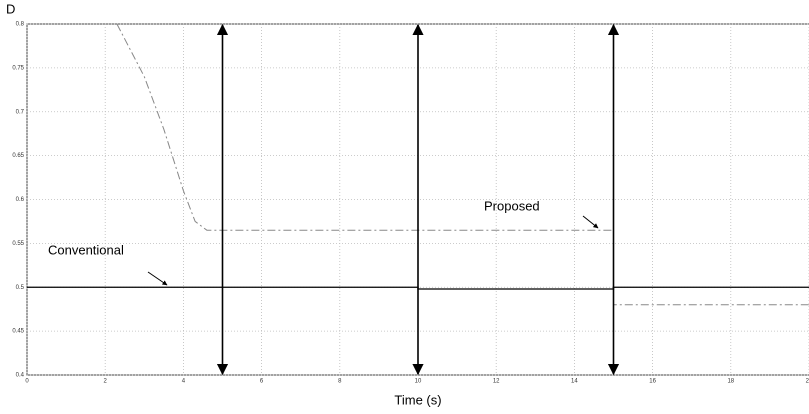  I want to click on x-tick-label: 2, so click(106, 382).